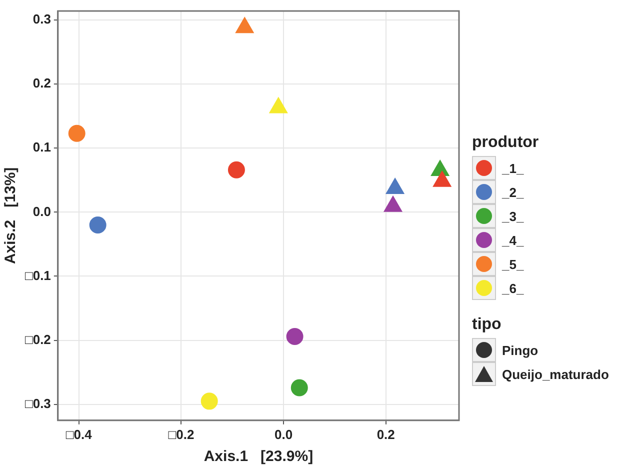 The width and height of the screenshot is (630, 468). Describe the element at coordinates (41, 211) in the screenshot. I see `y-tick-label: 0.0` at that location.